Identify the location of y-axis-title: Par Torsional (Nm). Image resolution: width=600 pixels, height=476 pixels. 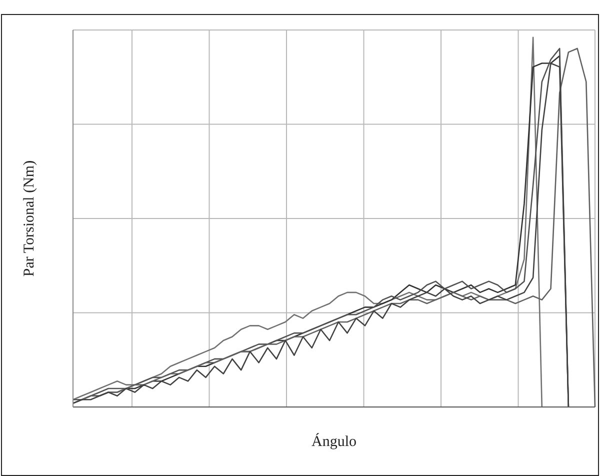
(29, 218).